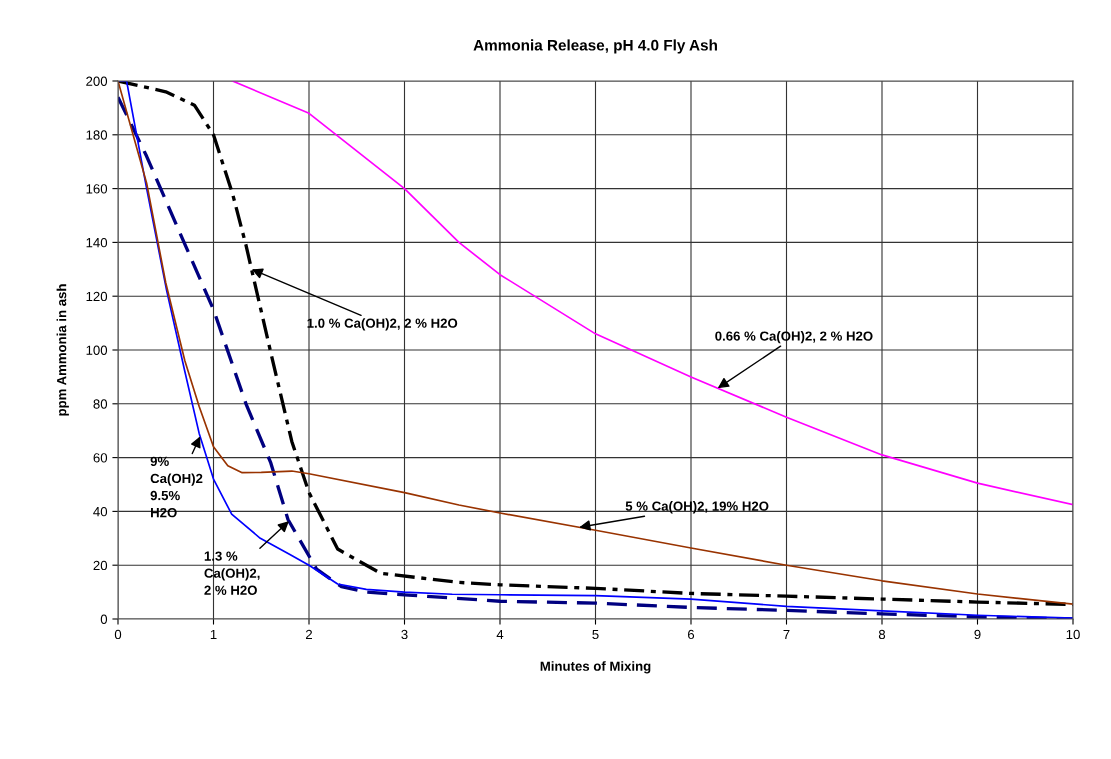 The image size is (1111, 759). Describe the element at coordinates (100, 458) in the screenshot. I see `y-tick-label: 60` at that location.